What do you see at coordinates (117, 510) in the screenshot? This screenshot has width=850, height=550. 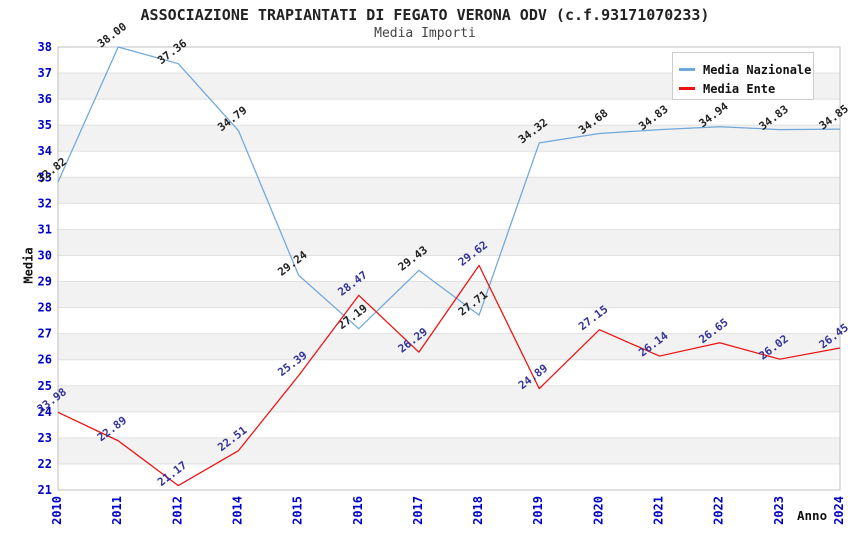 I see `x-tick-label: 2011` at bounding box center [117, 510].